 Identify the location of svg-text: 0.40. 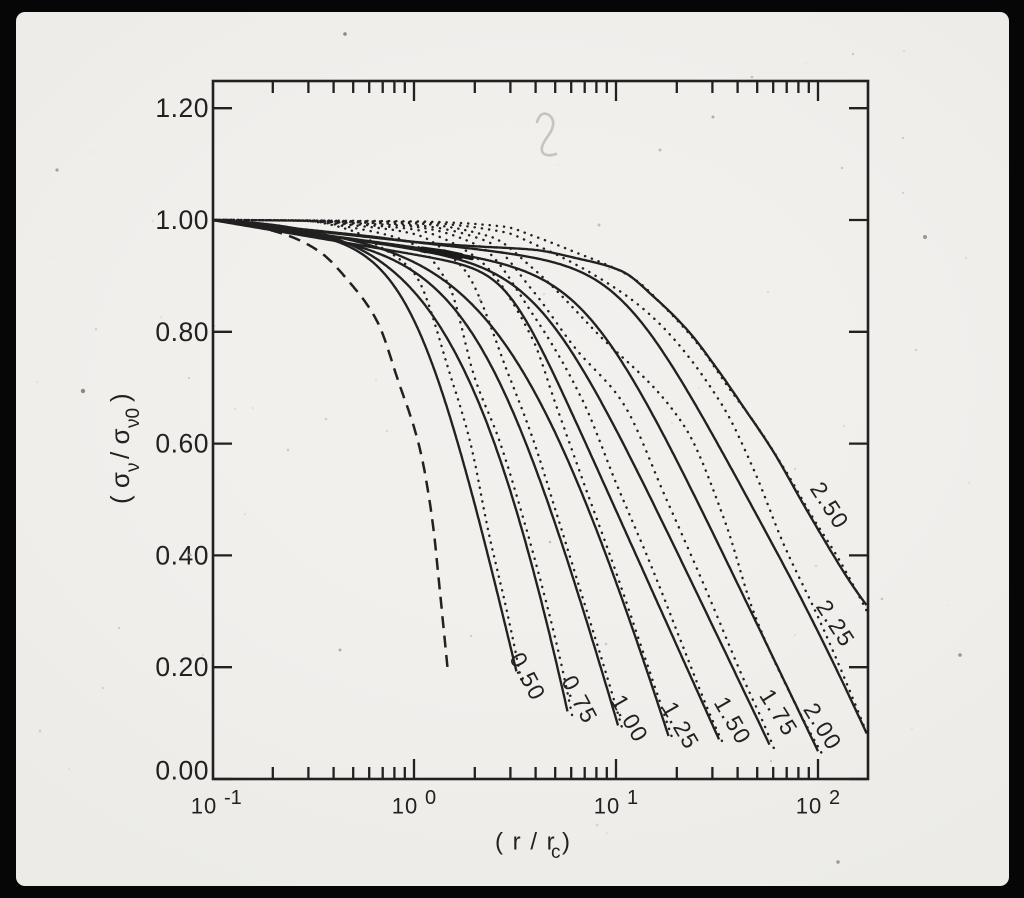
(182, 555).